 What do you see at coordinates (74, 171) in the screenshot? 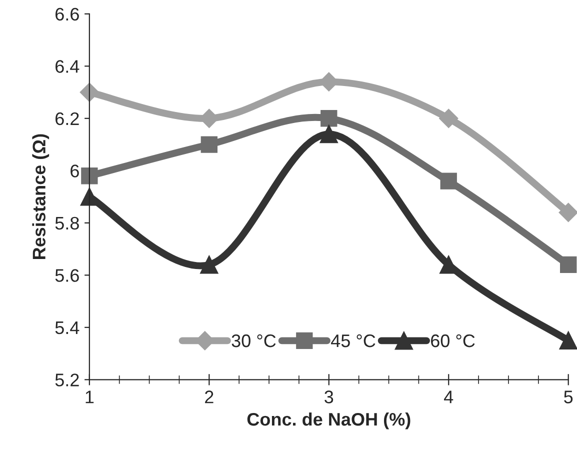
I see `y-tick-label: 6` at bounding box center [74, 171].